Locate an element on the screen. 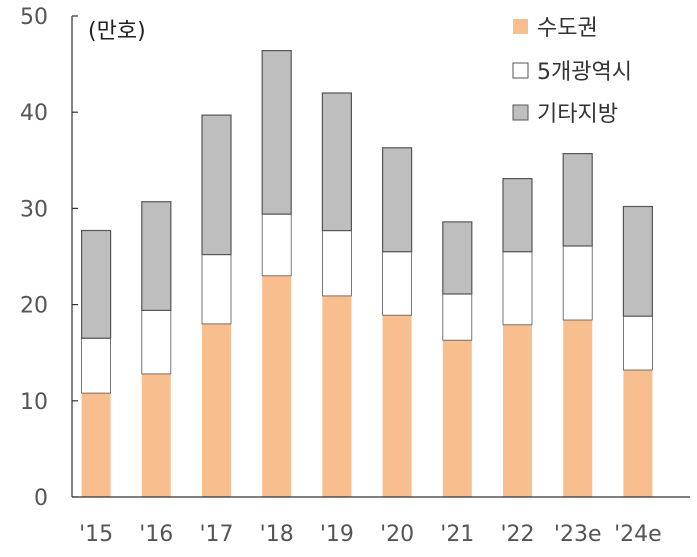 The width and height of the screenshot is (697, 557). unit-label: (만호) is located at coordinates (117, 31).